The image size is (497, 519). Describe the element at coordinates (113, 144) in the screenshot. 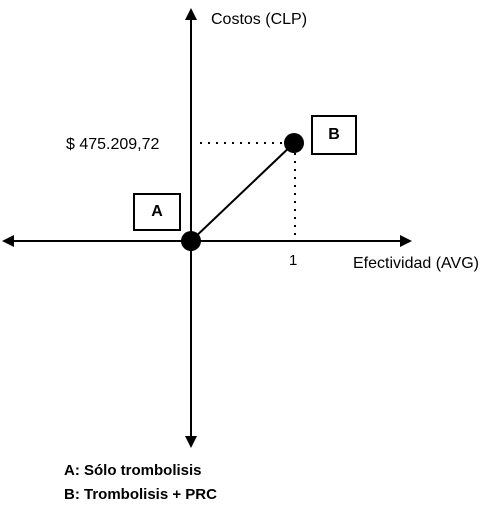

I see `cost-value-label: $ 475.209,72` at that location.